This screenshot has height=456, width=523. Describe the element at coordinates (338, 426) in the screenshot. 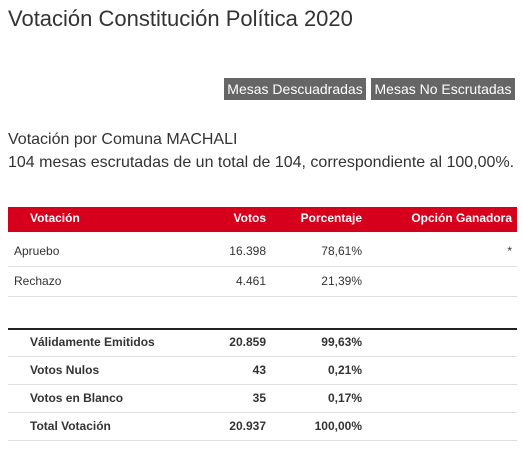

I see `cell: 100,00%` at that location.